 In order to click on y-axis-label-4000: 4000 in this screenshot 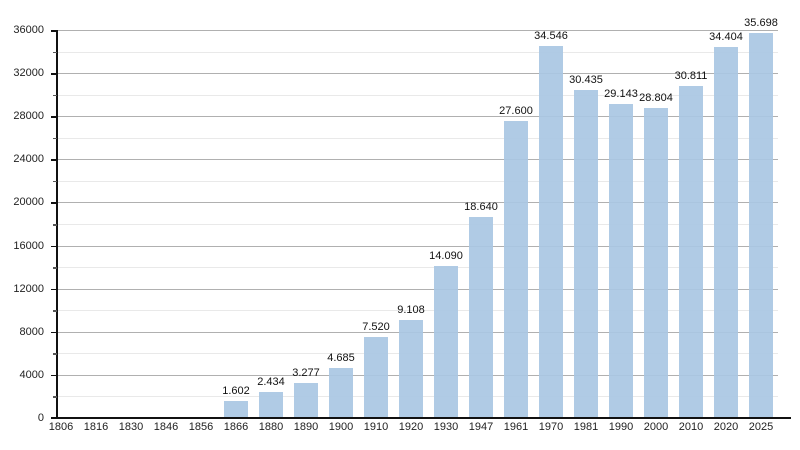, I will do `click(31, 374)`.